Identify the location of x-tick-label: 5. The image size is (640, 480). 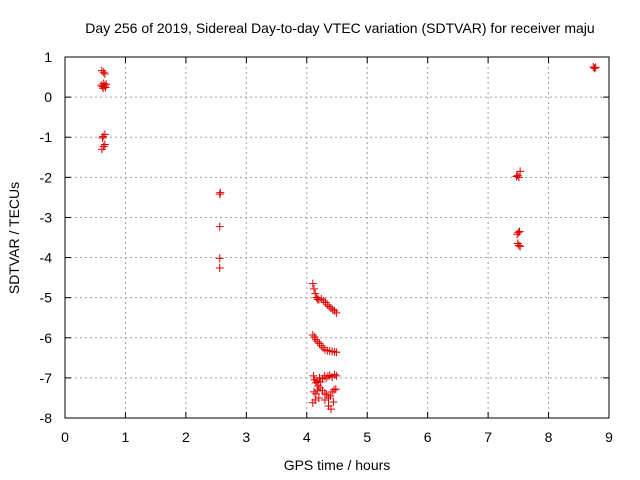
(367, 437).